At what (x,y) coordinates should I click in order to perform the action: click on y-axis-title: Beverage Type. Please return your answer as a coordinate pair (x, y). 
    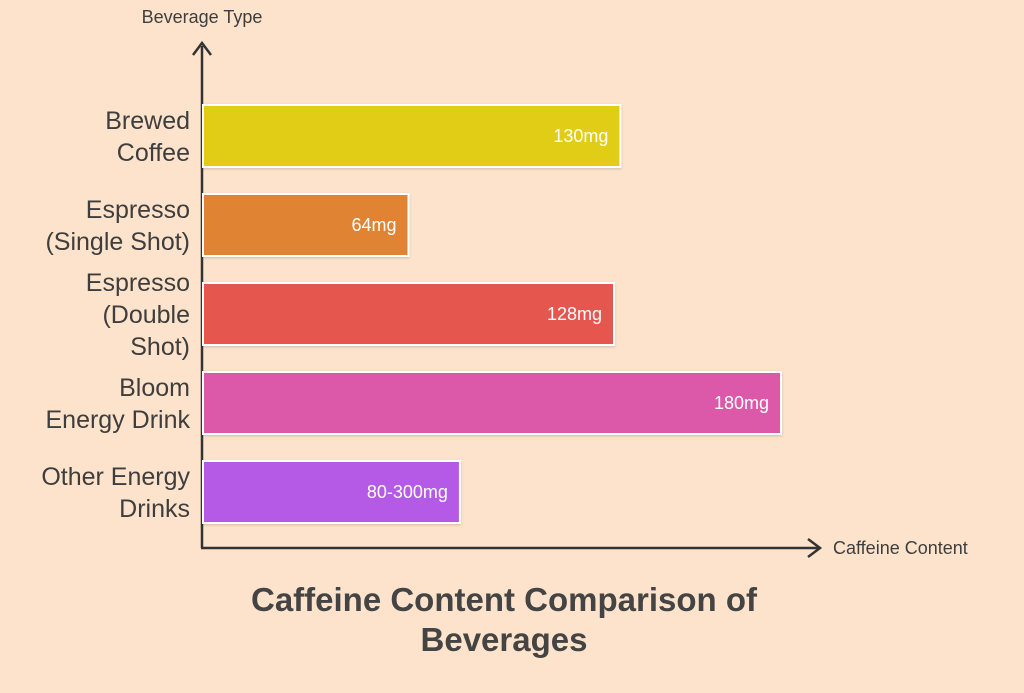
    Looking at the image, I should click on (202, 17).